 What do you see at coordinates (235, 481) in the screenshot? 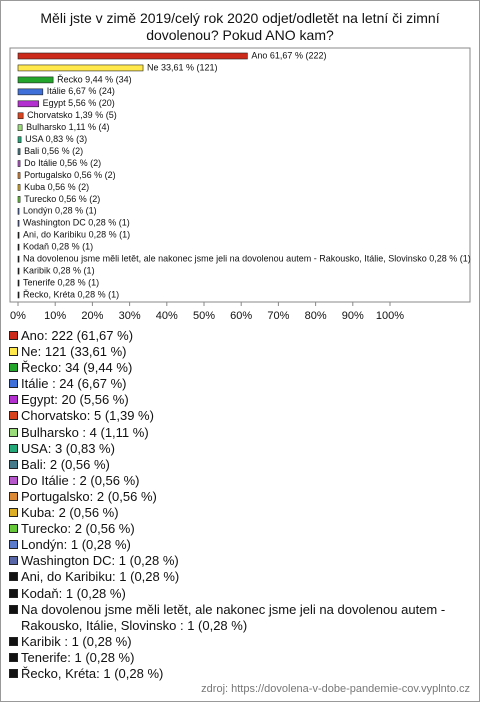
I see `legend-item: Do Itálie : 2 (0,56 %)` at bounding box center [235, 481].